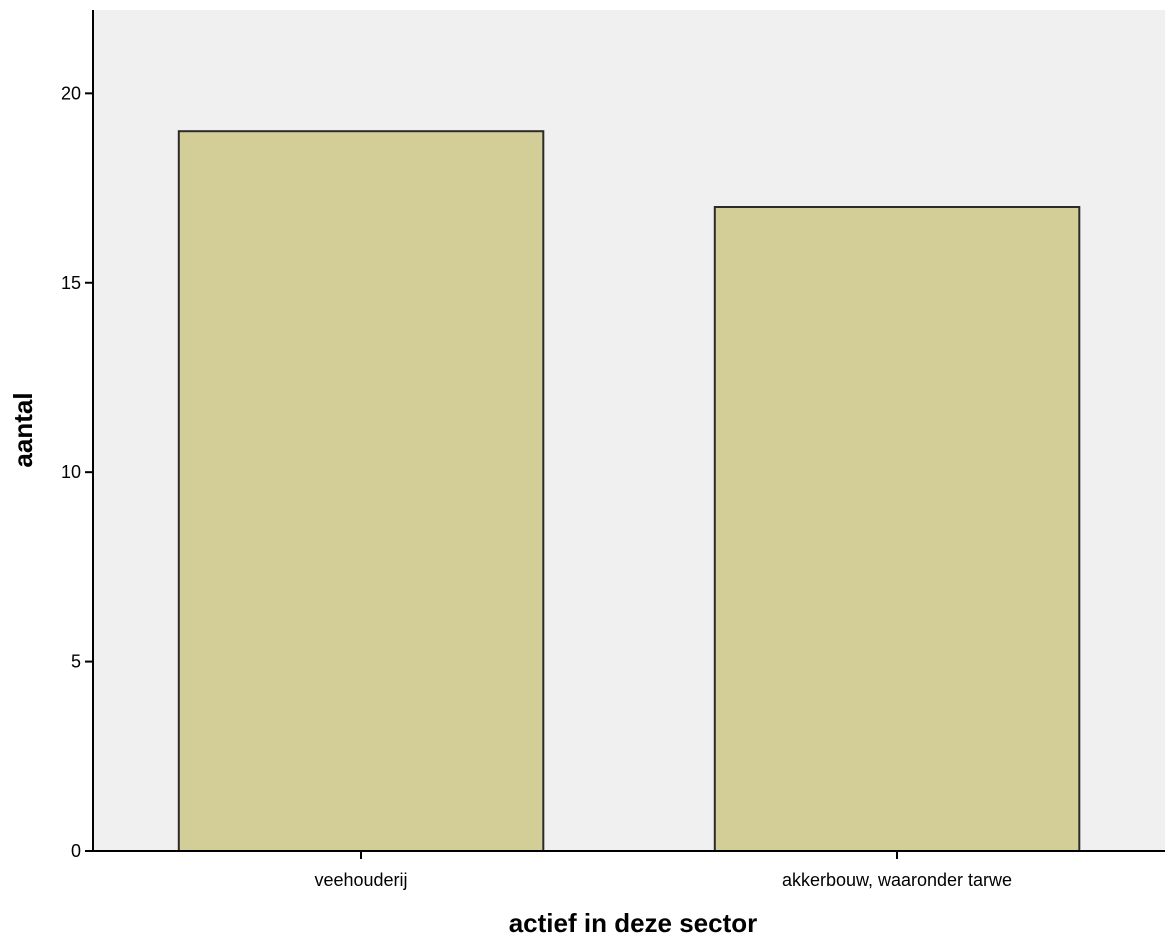 Image resolution: width=1165 pixels, height=936 pixels. I want to click on x-axis: veehouderij akkerbouw, waaronder tarwe, so click(629, 870).